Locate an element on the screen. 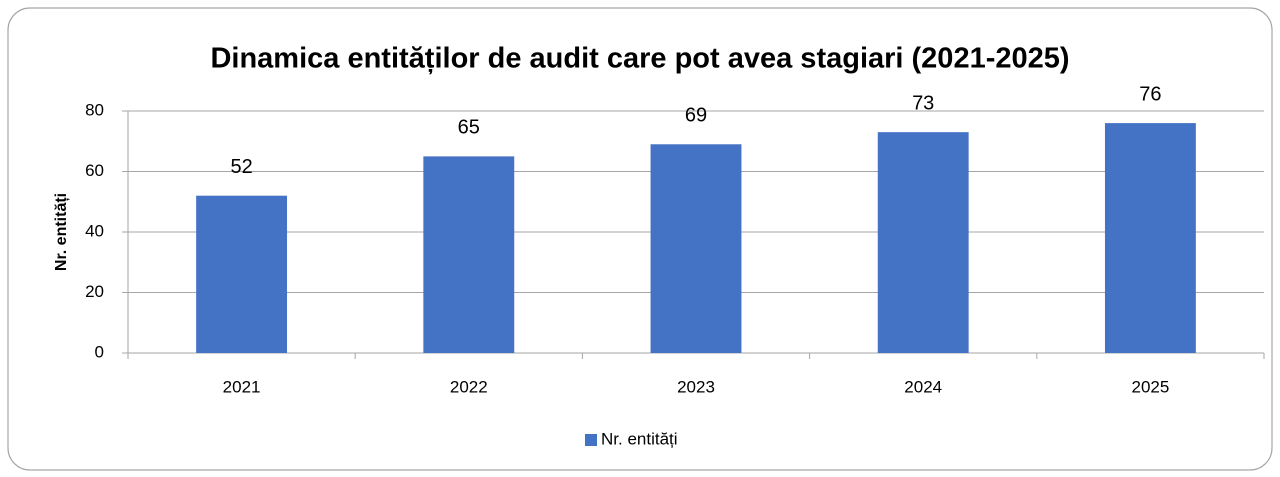 The image size is (1280, 477). y-tick-label: 0 is located at coordinates (99, 351).